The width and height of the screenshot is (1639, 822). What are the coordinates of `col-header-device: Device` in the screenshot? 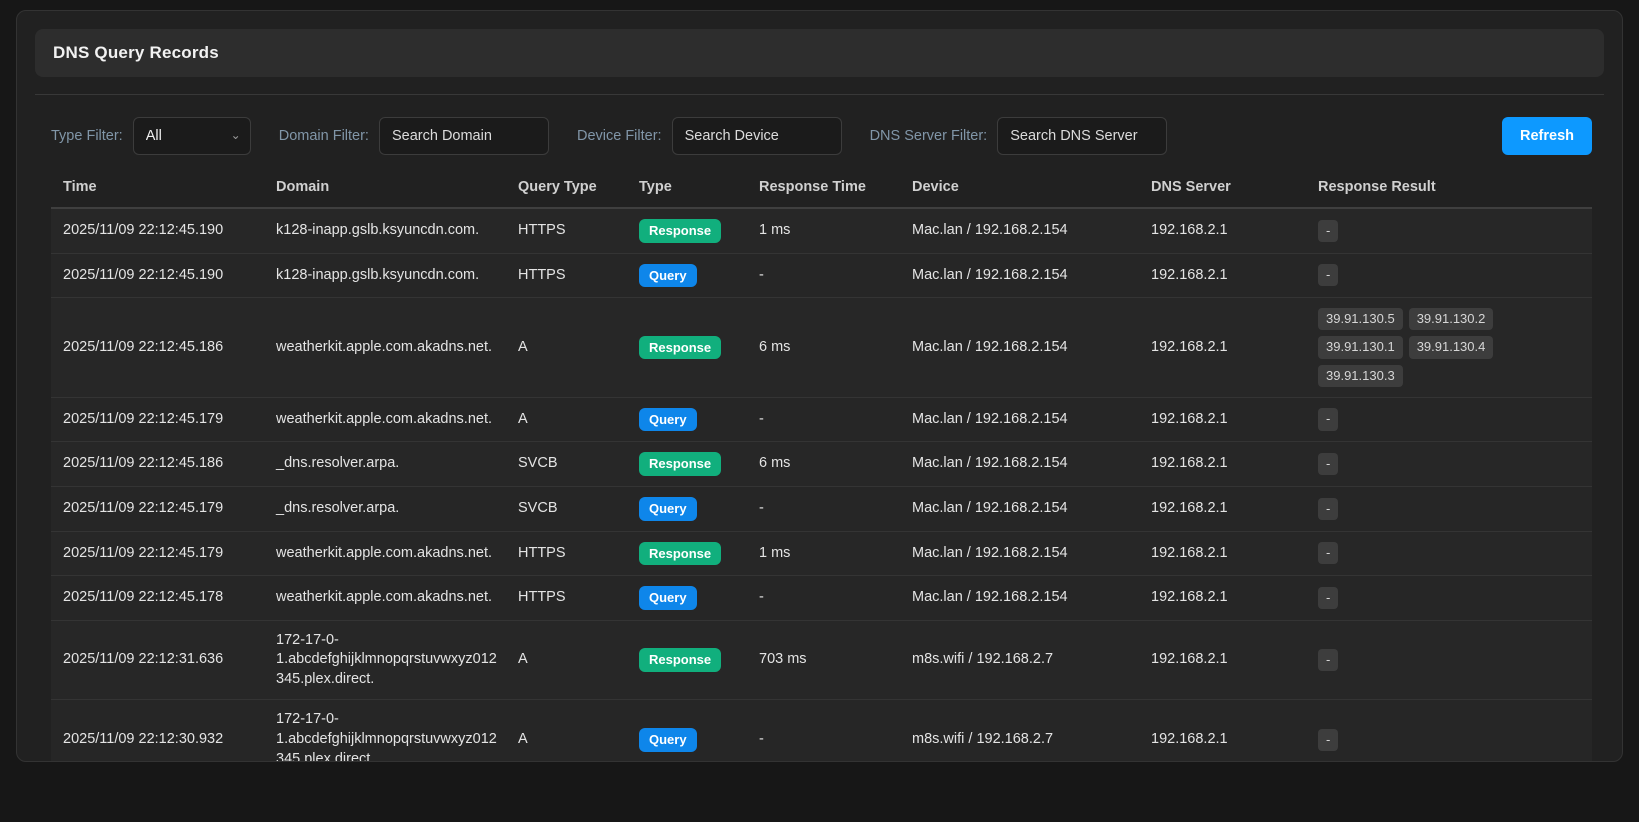 It's located at (1019, 189).